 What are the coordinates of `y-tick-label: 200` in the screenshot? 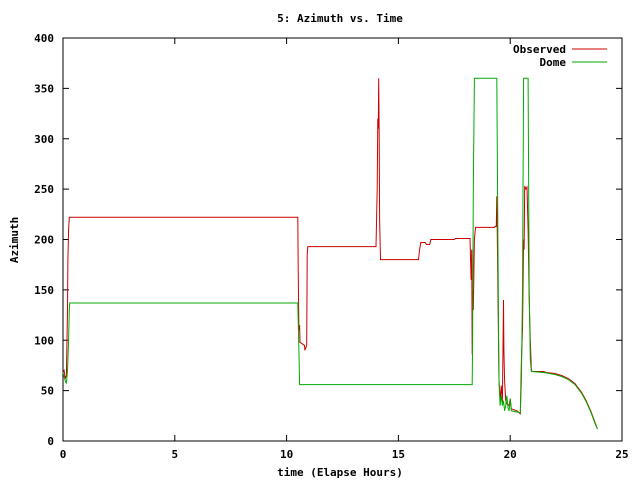 It's located at (44, 240).